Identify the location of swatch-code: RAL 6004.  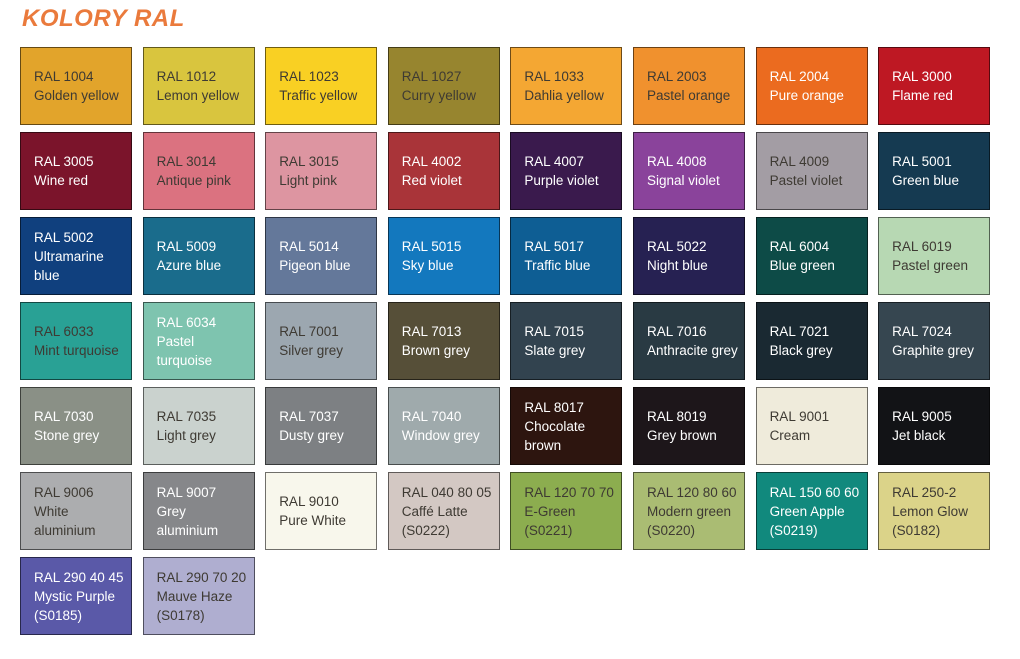
(799, 246).